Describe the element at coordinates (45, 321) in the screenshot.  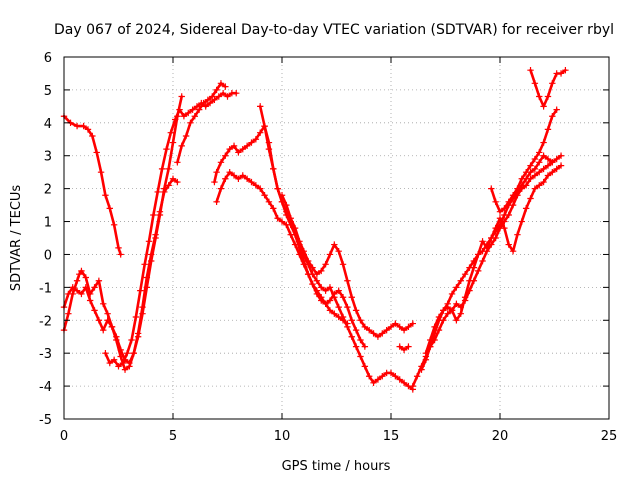
I see `y-tick-label: -2` at that location.